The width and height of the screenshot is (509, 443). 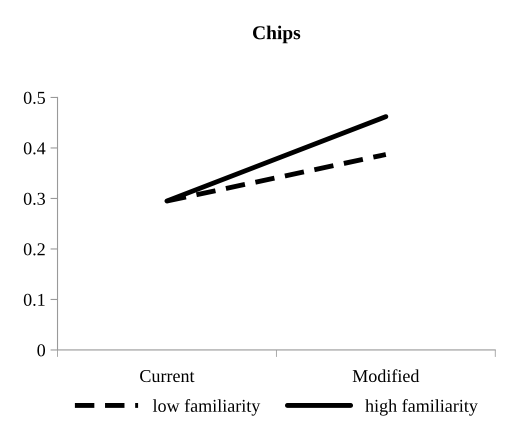 What do you see at coordinates (206, 407) in the screenshot?
I see `legend-label: low familiarity` at bounding box center [206, 407].